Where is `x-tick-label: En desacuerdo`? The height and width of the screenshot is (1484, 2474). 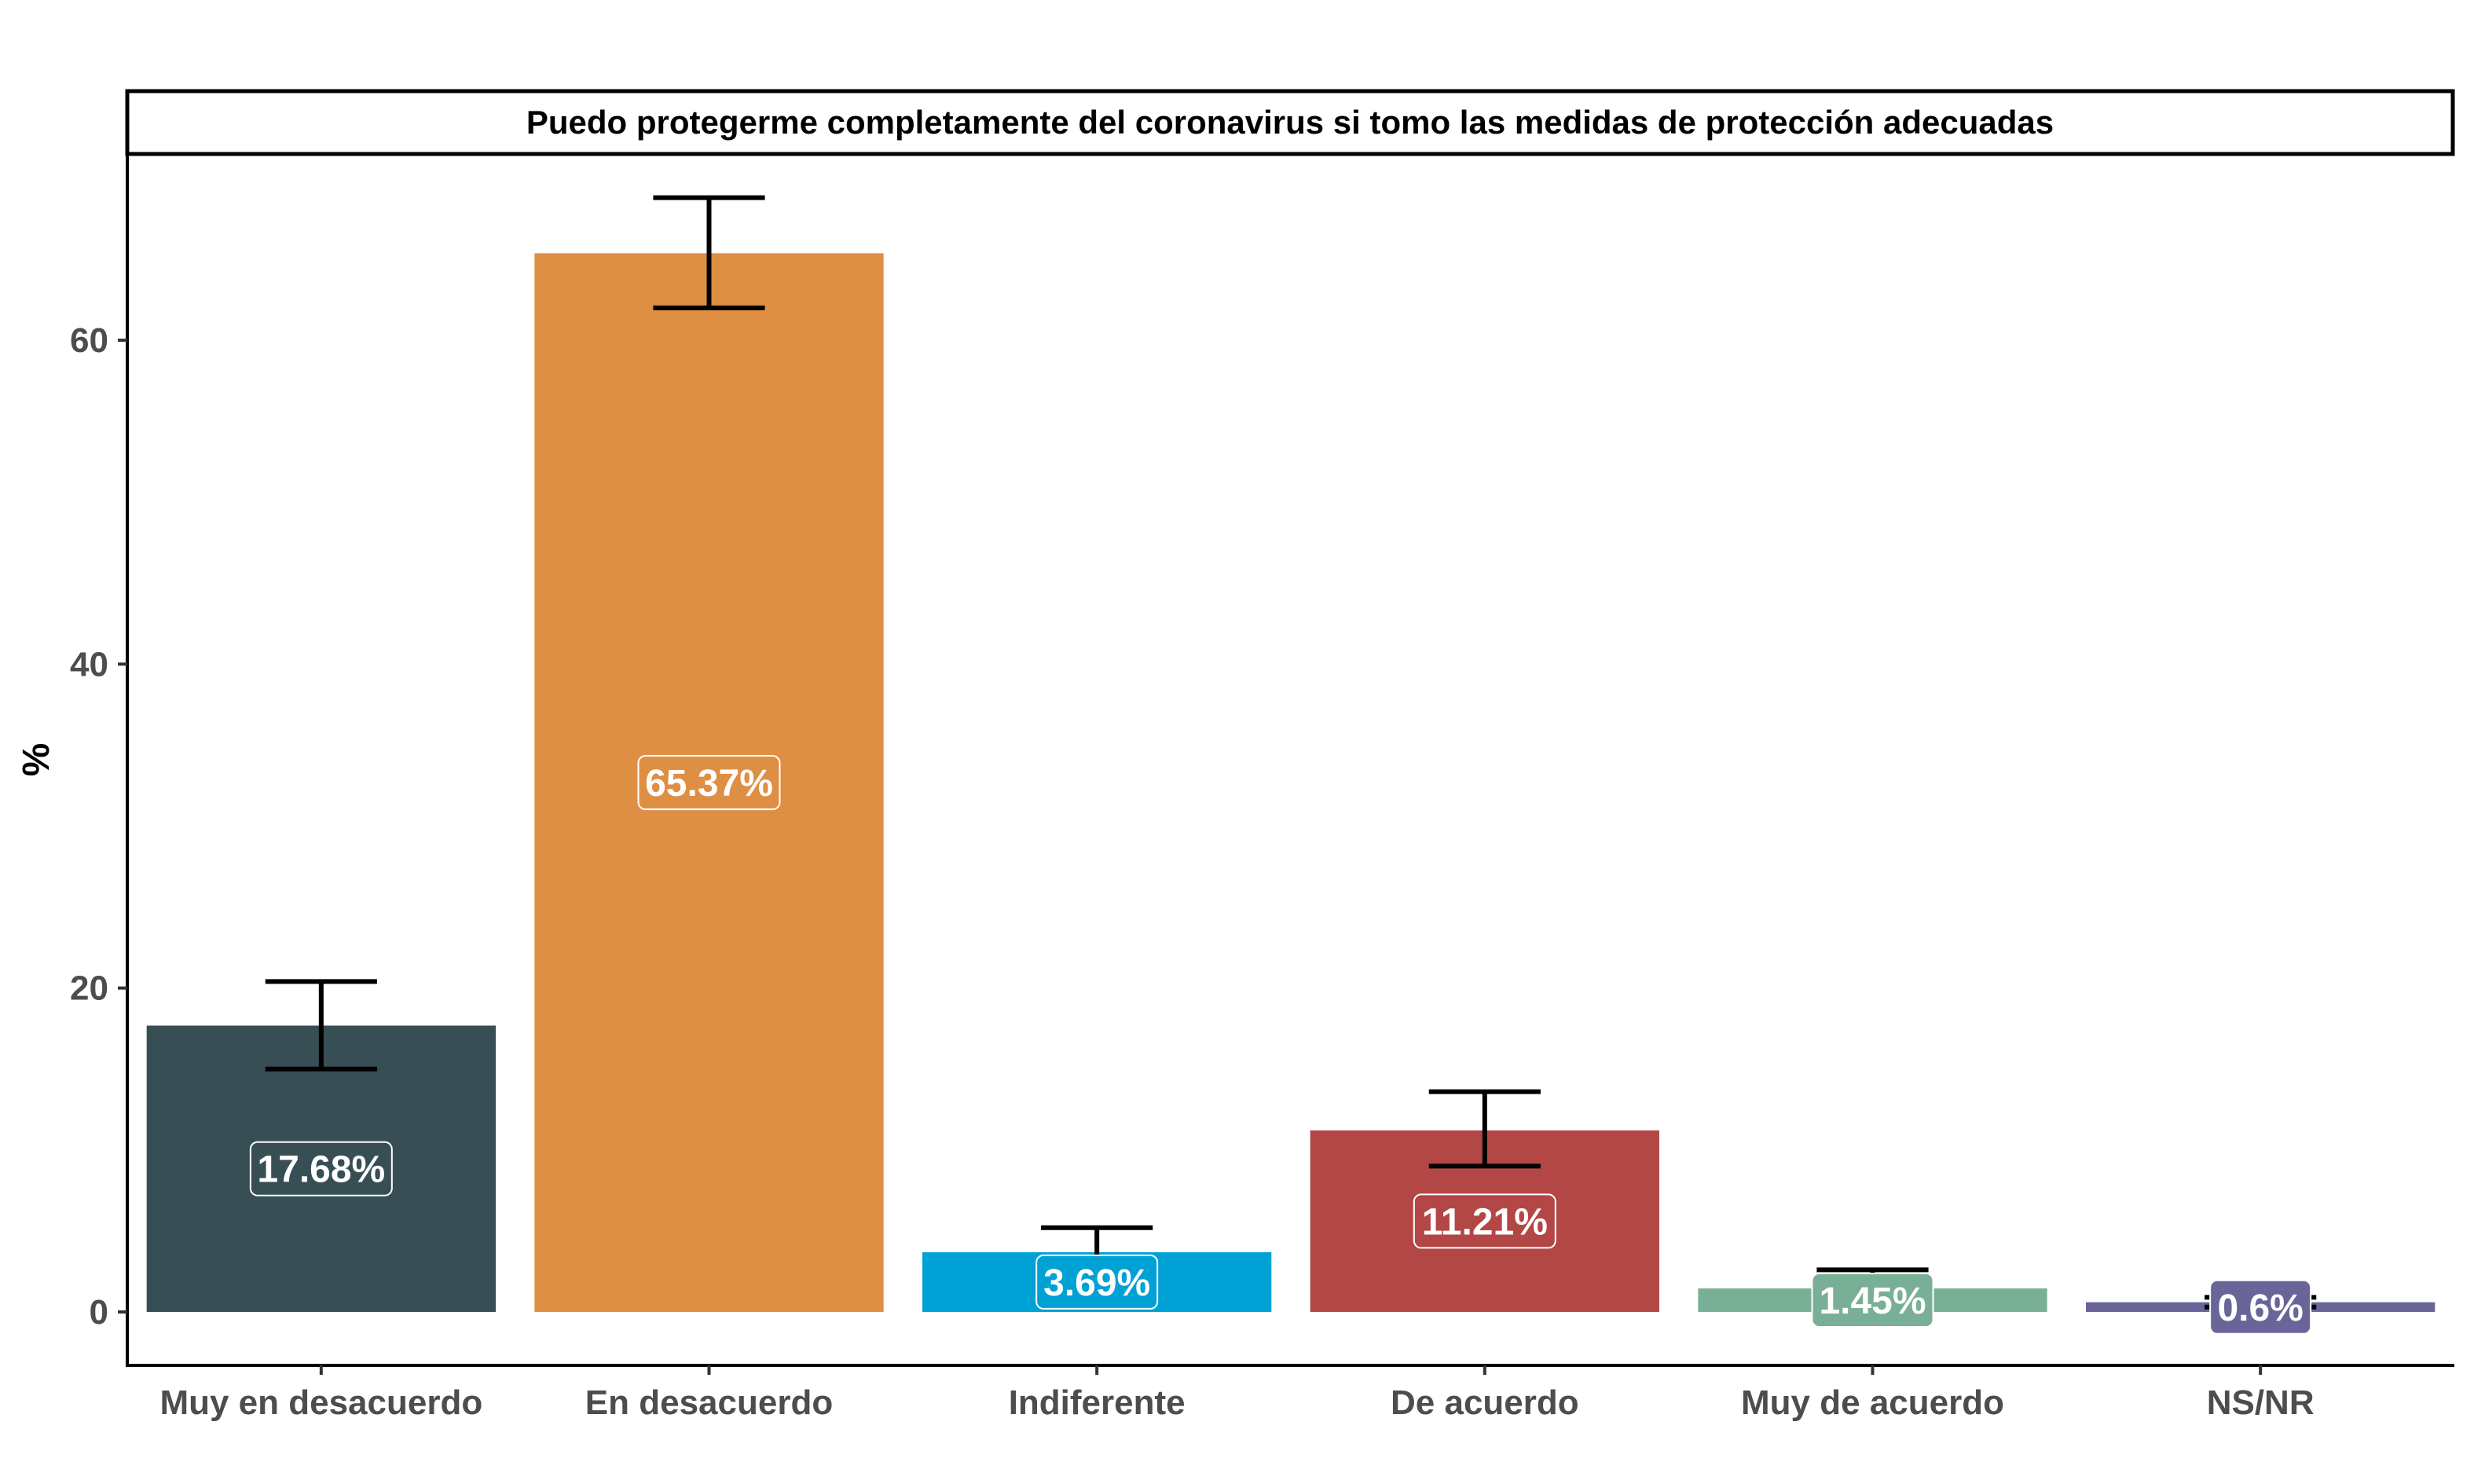 x-tick-label: En desacuerdo is located at coordinates (709, 1402).